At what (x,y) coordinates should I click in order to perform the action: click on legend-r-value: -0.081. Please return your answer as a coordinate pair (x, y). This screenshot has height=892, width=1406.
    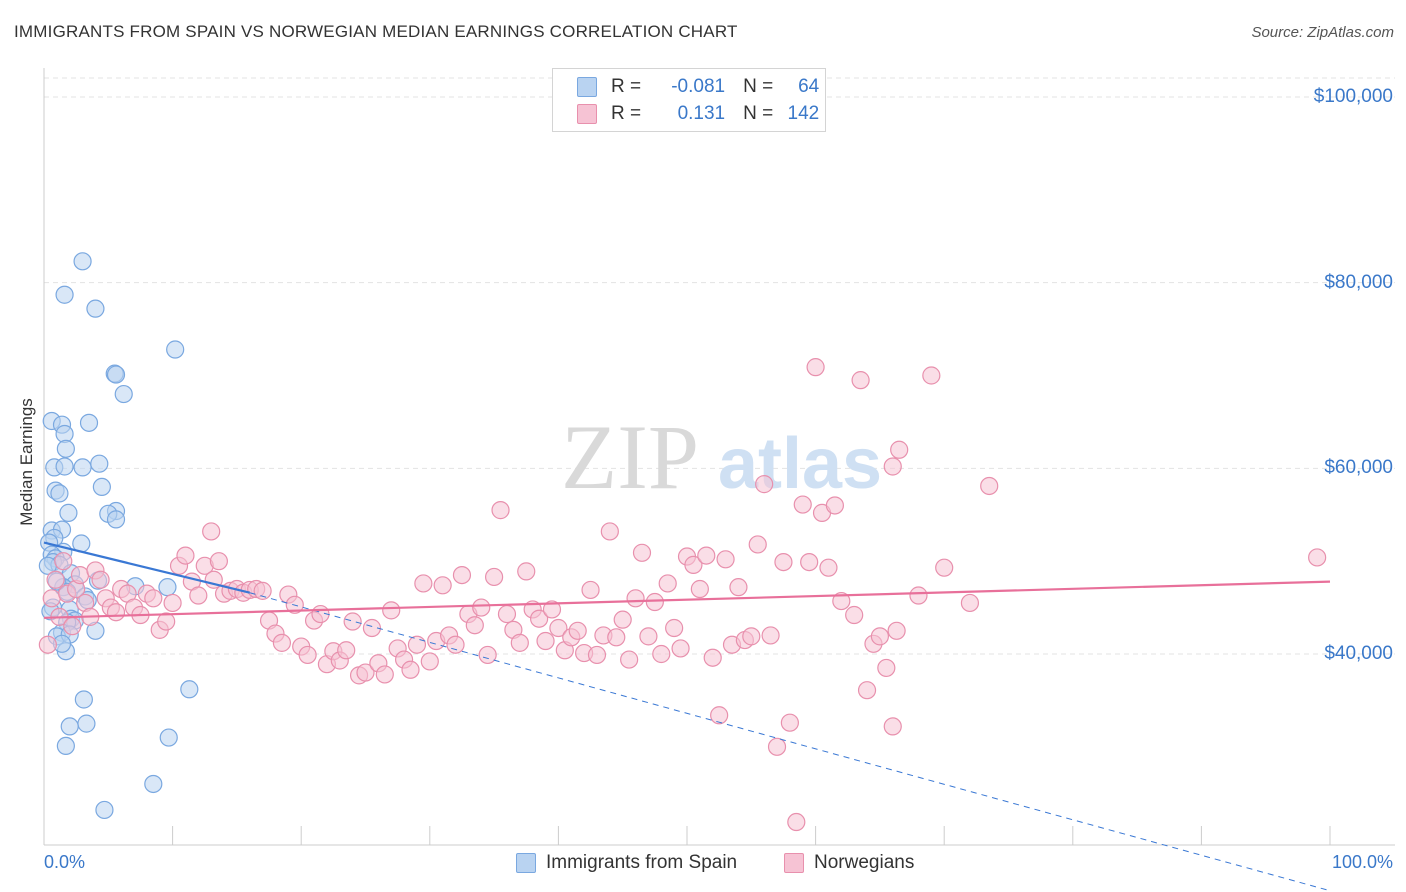
    Looking at the image, I should click on (698, 86).